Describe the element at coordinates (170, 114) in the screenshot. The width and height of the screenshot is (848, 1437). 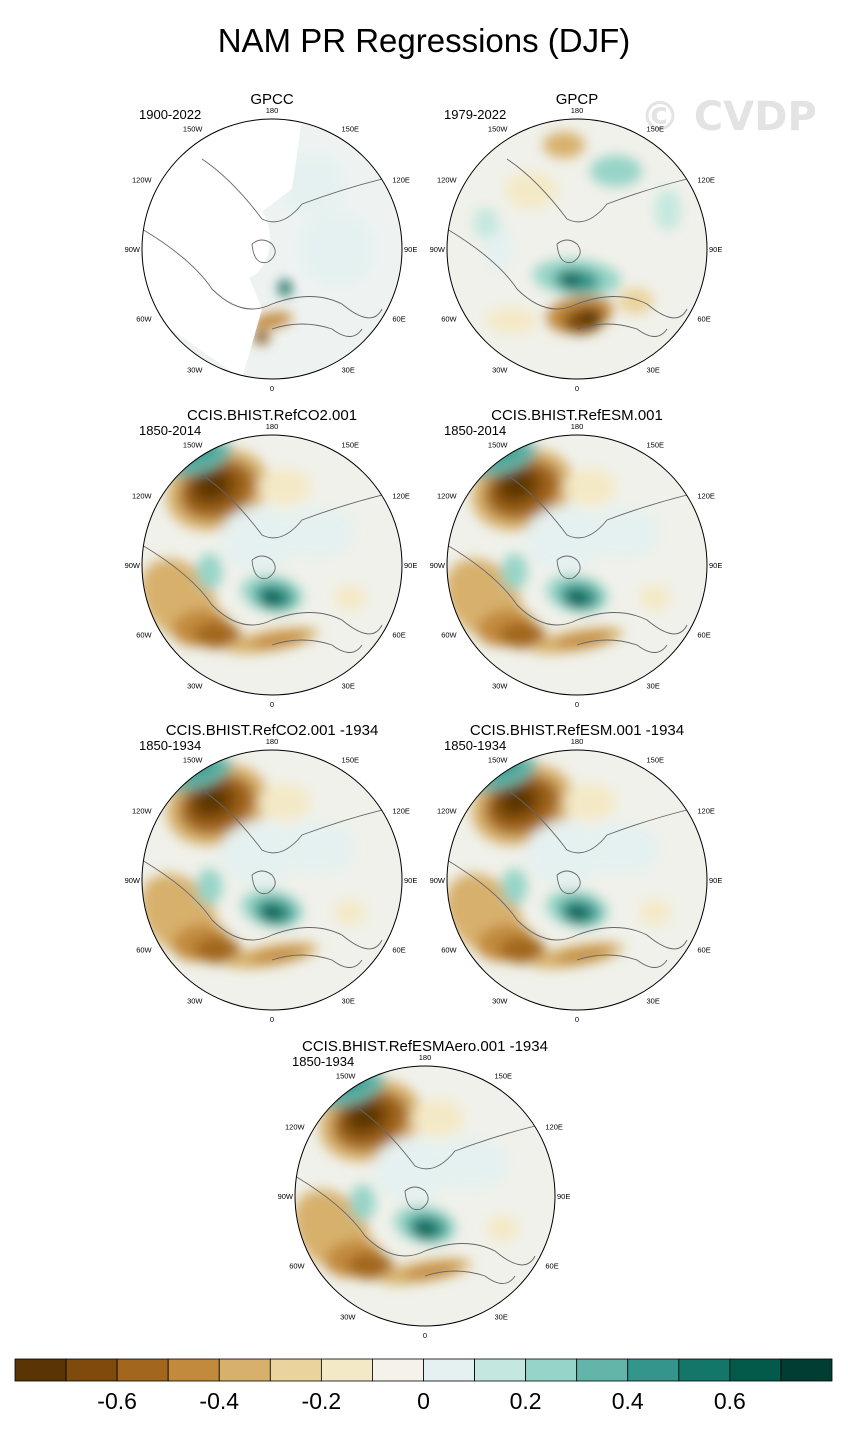
I see `panel-period: 1900-2022` at that location.